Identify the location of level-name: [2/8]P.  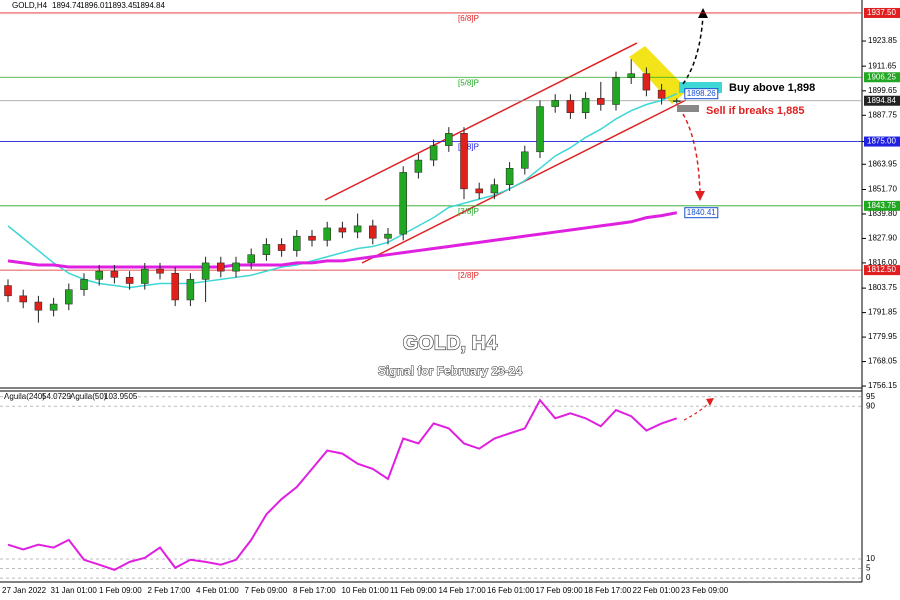
(468, 275).